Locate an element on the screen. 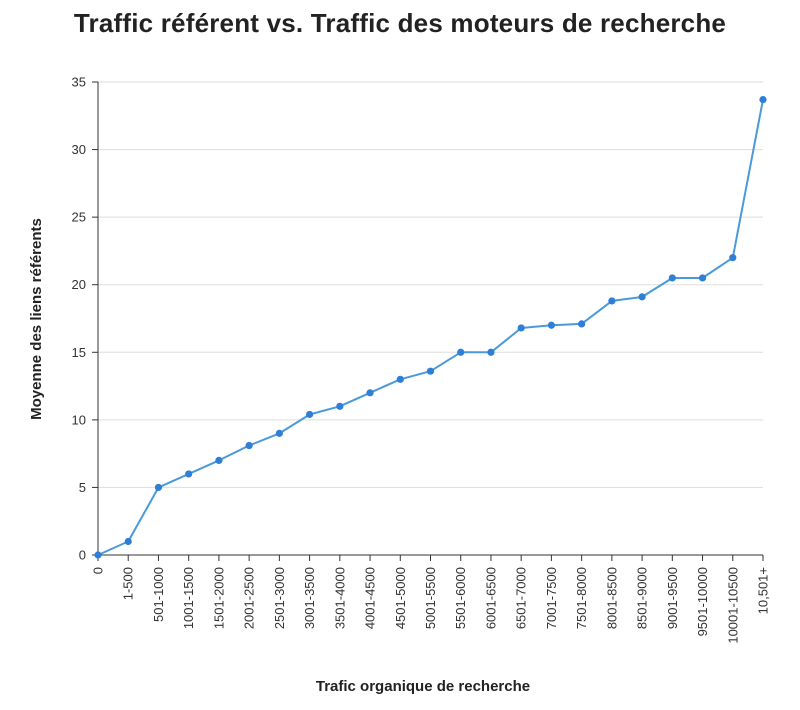 The image size is (800, 710). x-tick-label: 9501-10000 is located at coordinates (702, 601).